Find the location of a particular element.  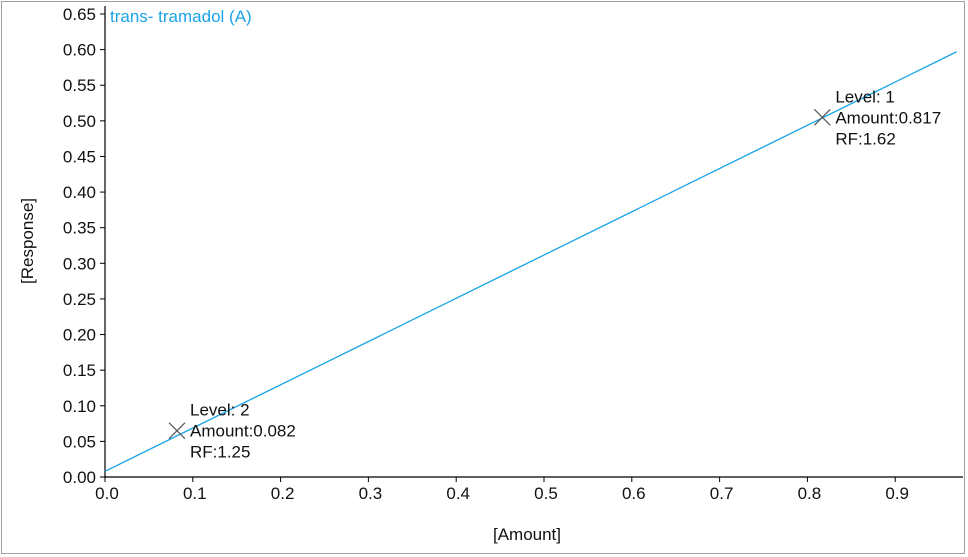

calibration-point: Level: 1 Amount:0.817 RF:1.62 is located at coordinates (877, 117).